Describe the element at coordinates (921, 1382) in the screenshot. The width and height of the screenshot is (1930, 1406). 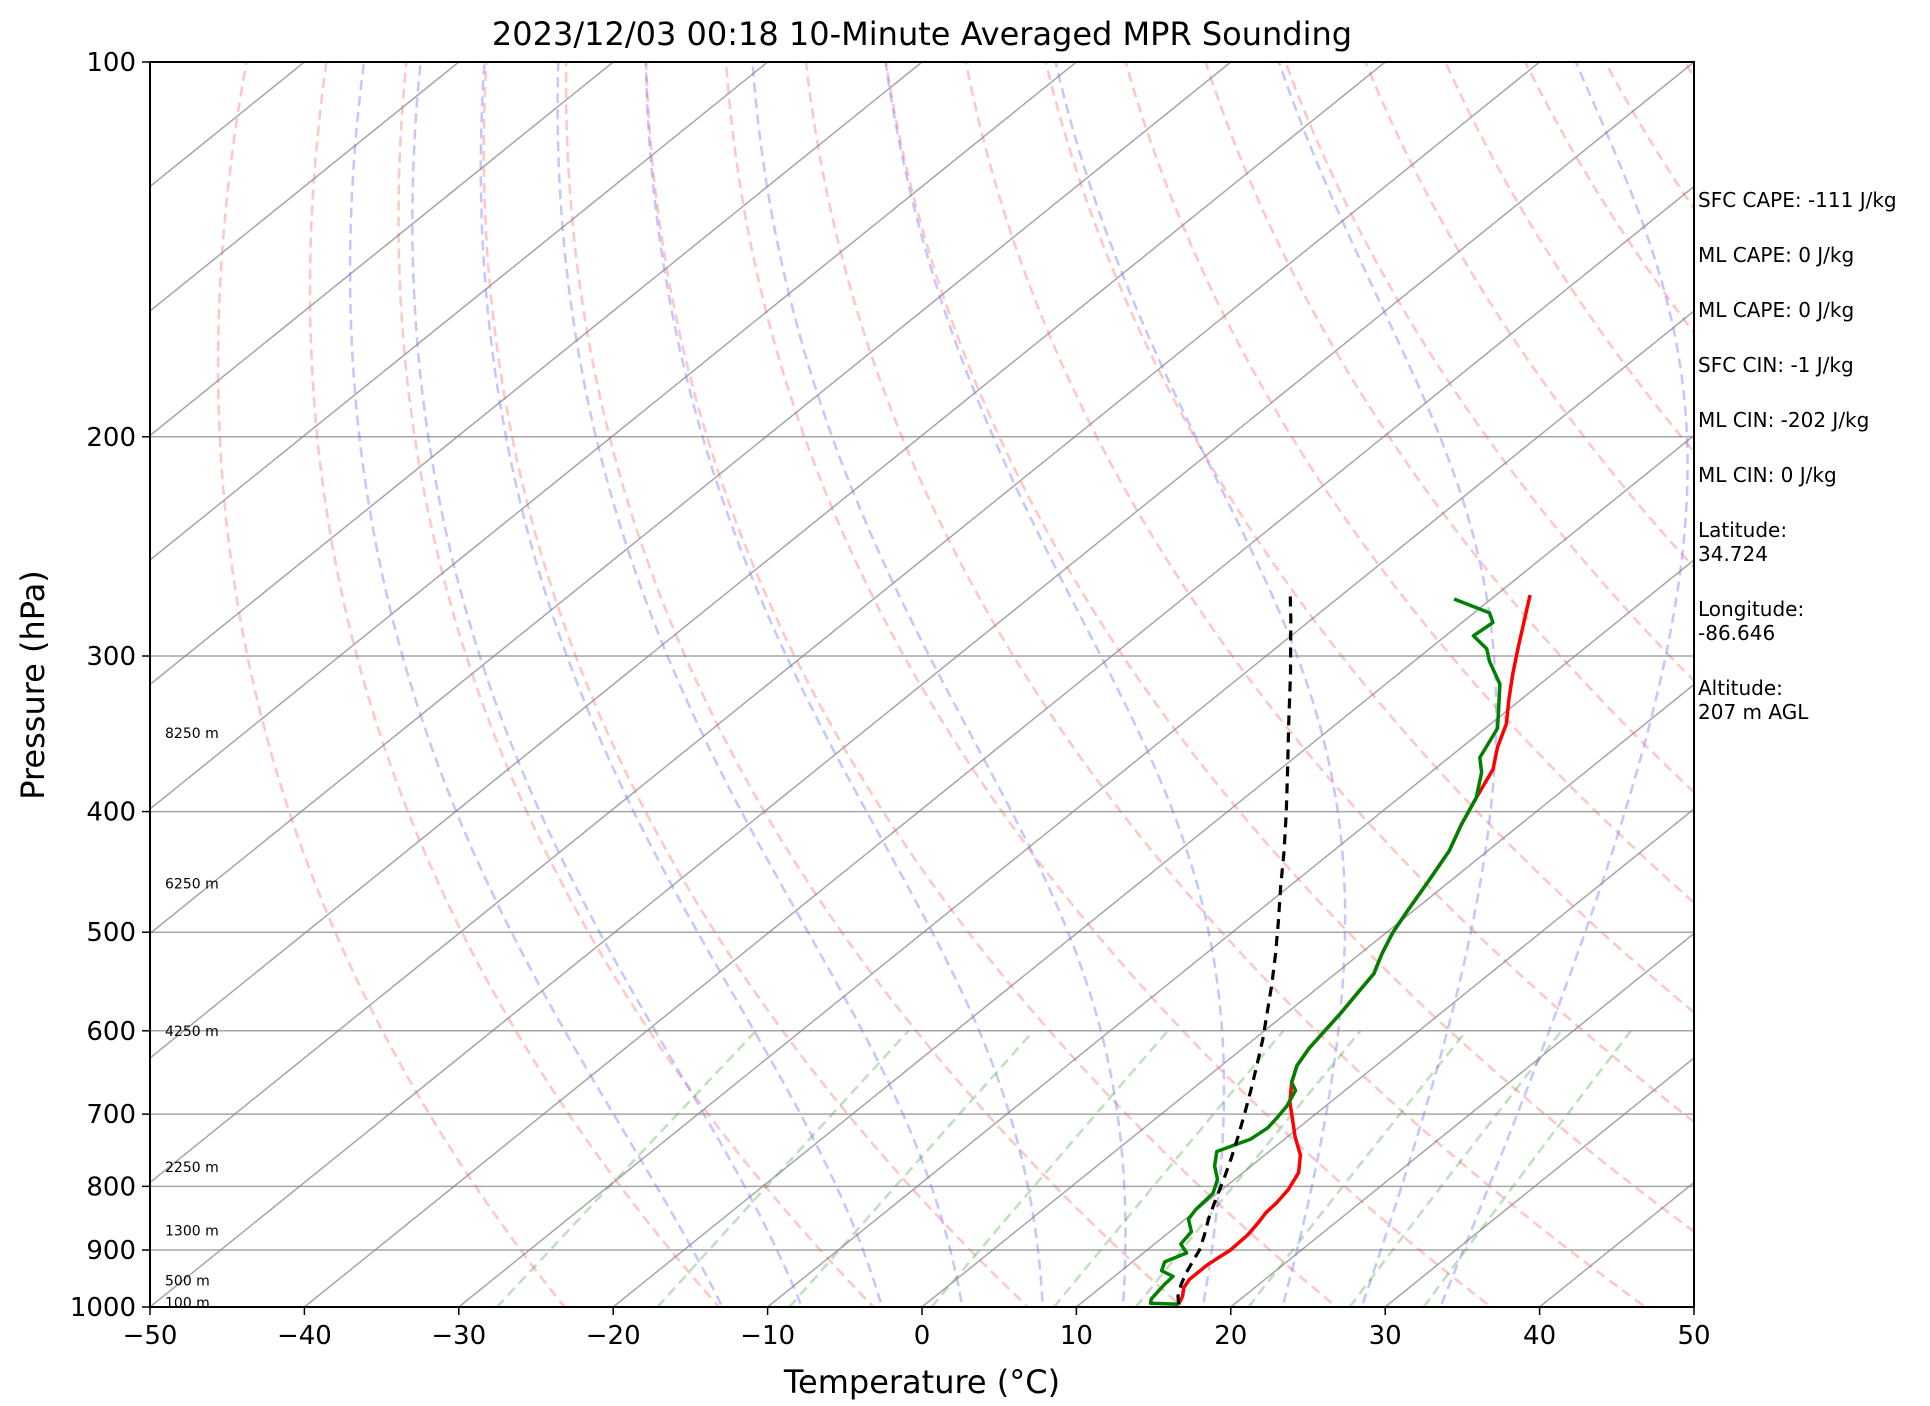
I see `x-axis-label: Temperature (°C)` at that location.